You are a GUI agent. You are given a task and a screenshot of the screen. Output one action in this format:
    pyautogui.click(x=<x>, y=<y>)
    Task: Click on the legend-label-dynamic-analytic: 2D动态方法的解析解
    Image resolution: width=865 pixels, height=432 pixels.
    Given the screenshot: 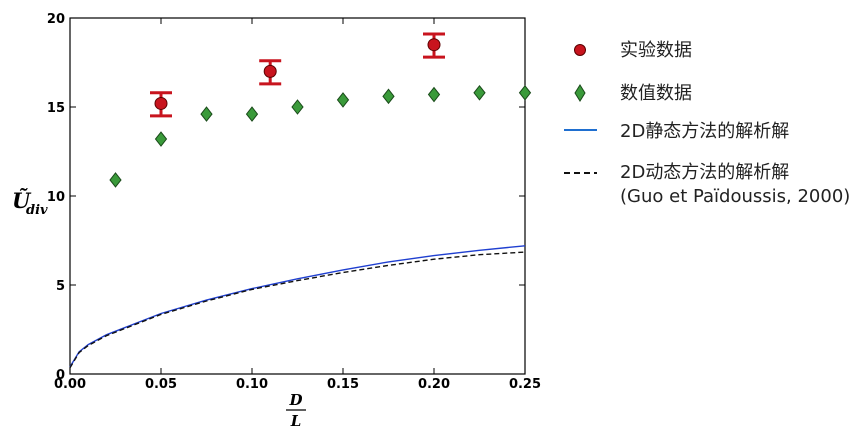 What is the action you would take?
    pyautogui.click(x=704, y=172)
    